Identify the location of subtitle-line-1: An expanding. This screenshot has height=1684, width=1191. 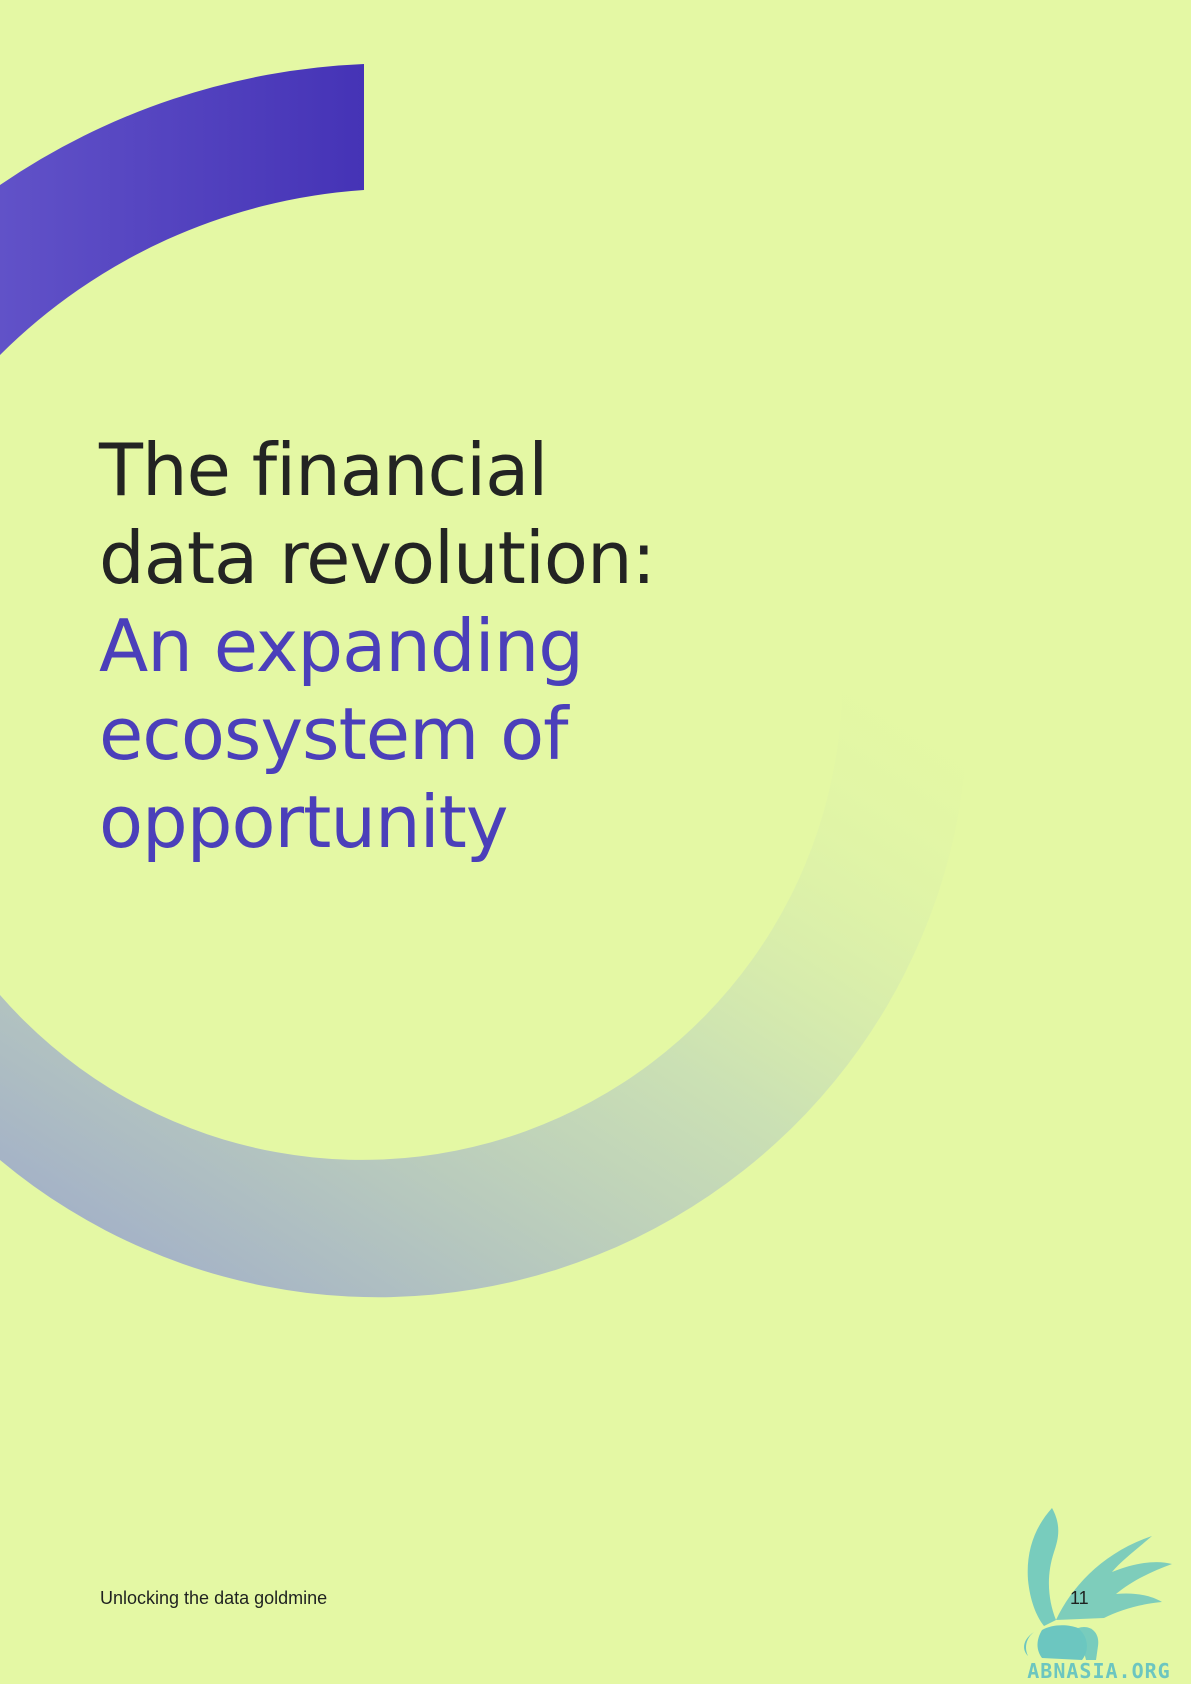
(341, 646).